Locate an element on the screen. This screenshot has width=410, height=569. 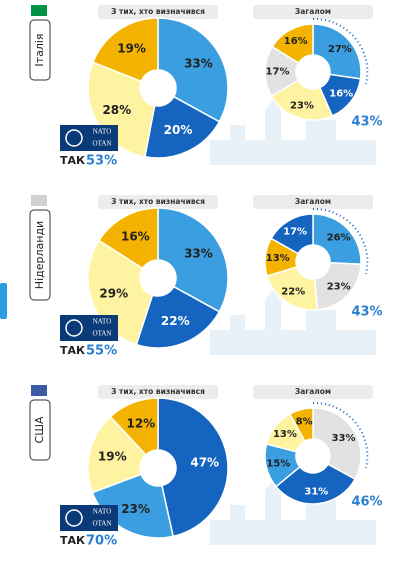
yes-value: 70% is located at coordinates (101, 541).